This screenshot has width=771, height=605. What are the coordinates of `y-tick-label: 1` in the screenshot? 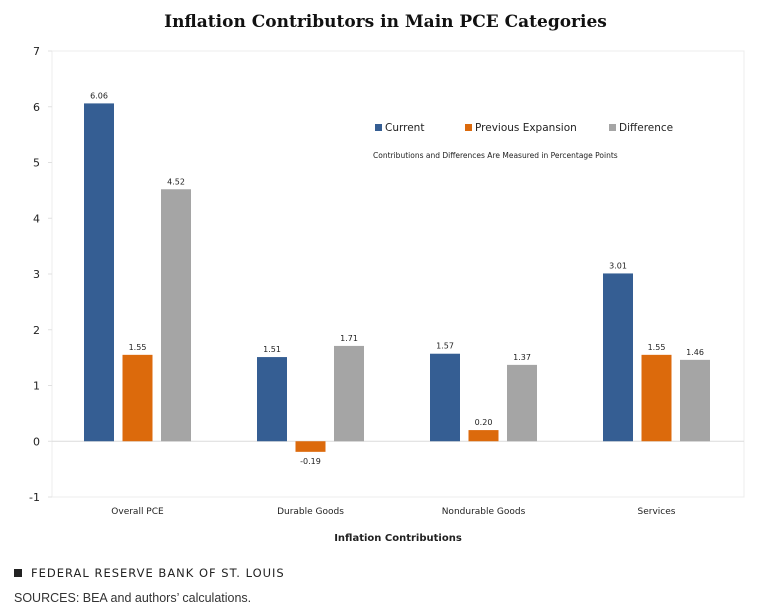 It's located at (36, 386).